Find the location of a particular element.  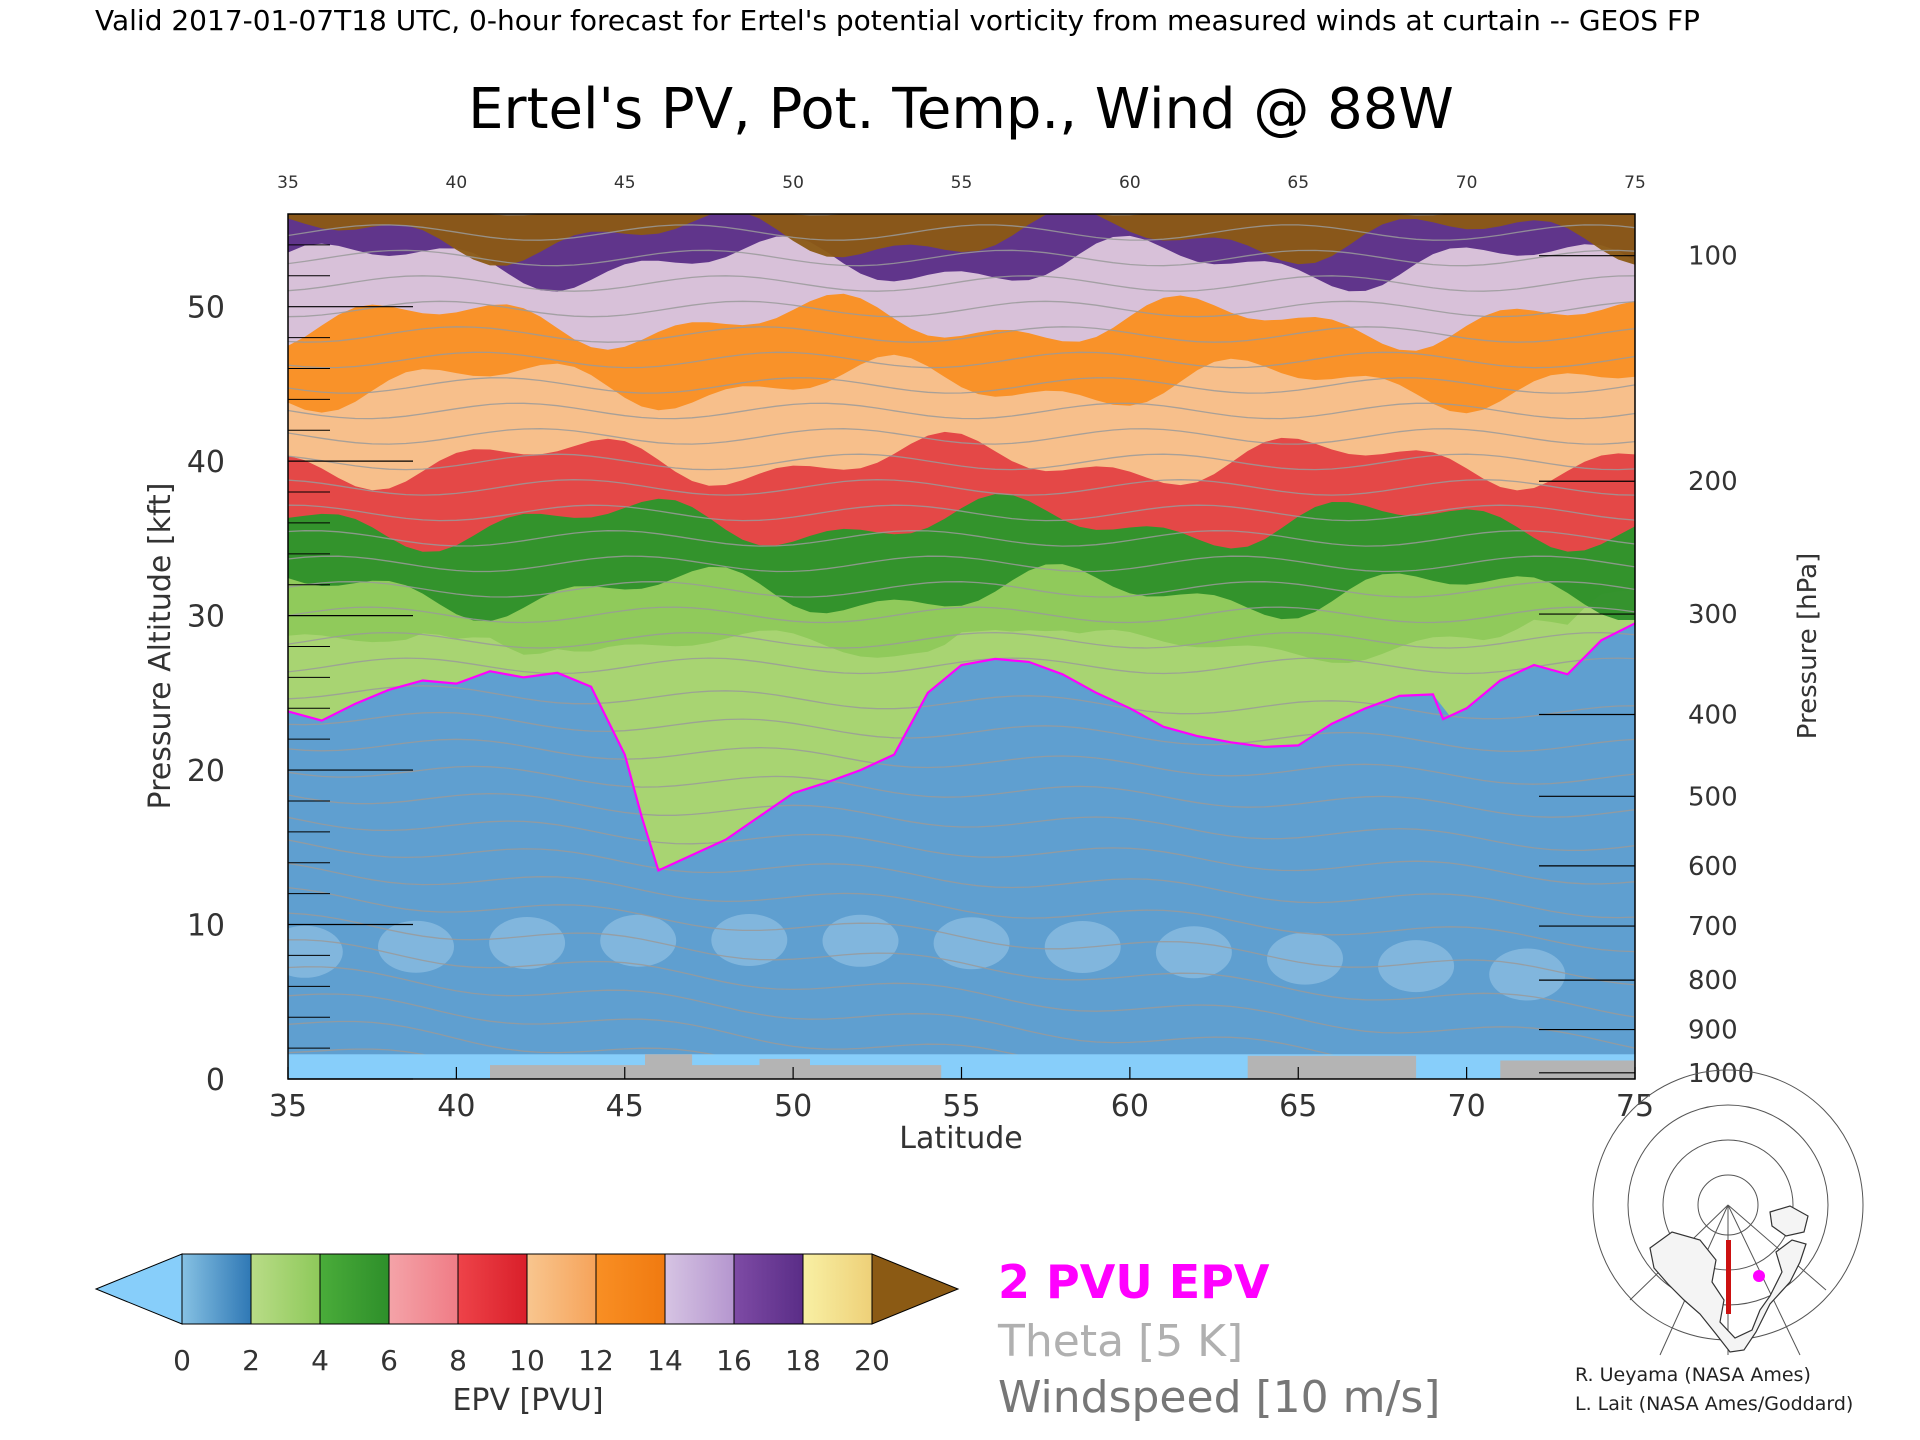

y-tick-label: 10 is located at coordinates (206, 926).